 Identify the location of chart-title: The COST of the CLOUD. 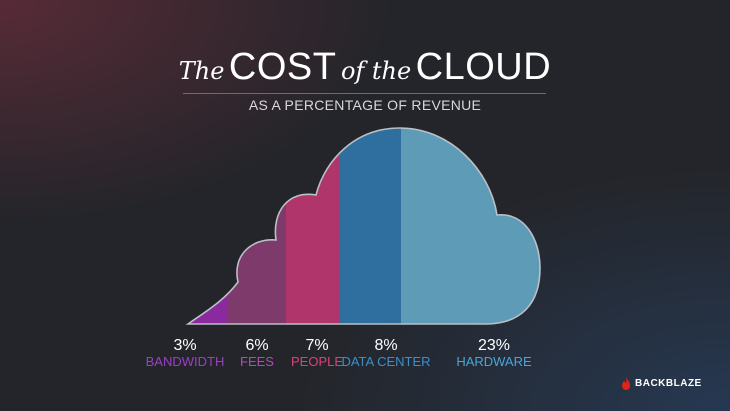
(365, 67).